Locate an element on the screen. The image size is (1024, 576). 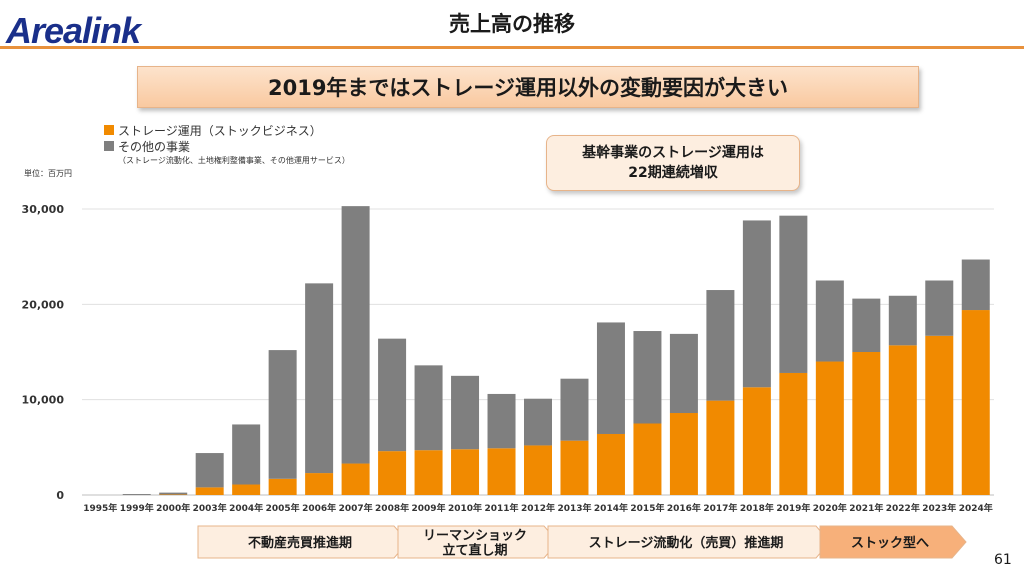
x-tick-label: 1999年 is located at coordinates (137, 508).